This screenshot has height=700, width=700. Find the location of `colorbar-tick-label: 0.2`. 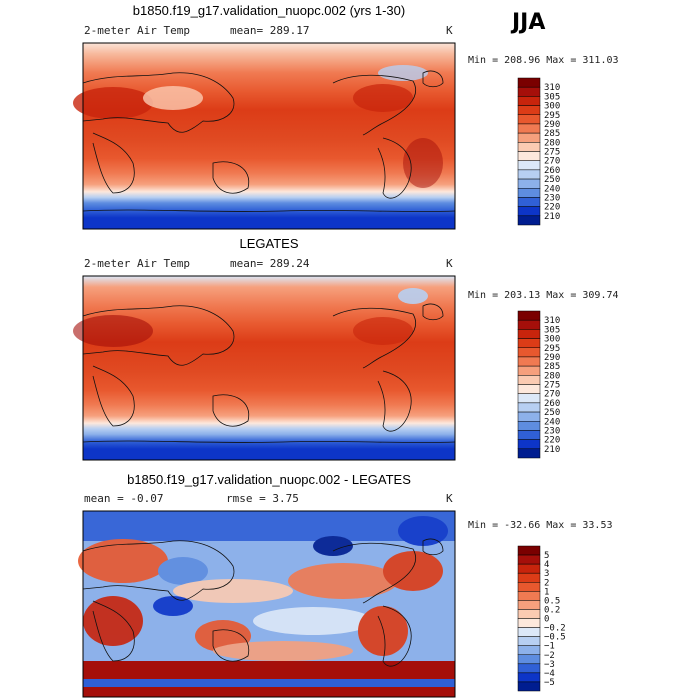

colorbar-tick-label: 0.2 is located at coordinates (552, 610).